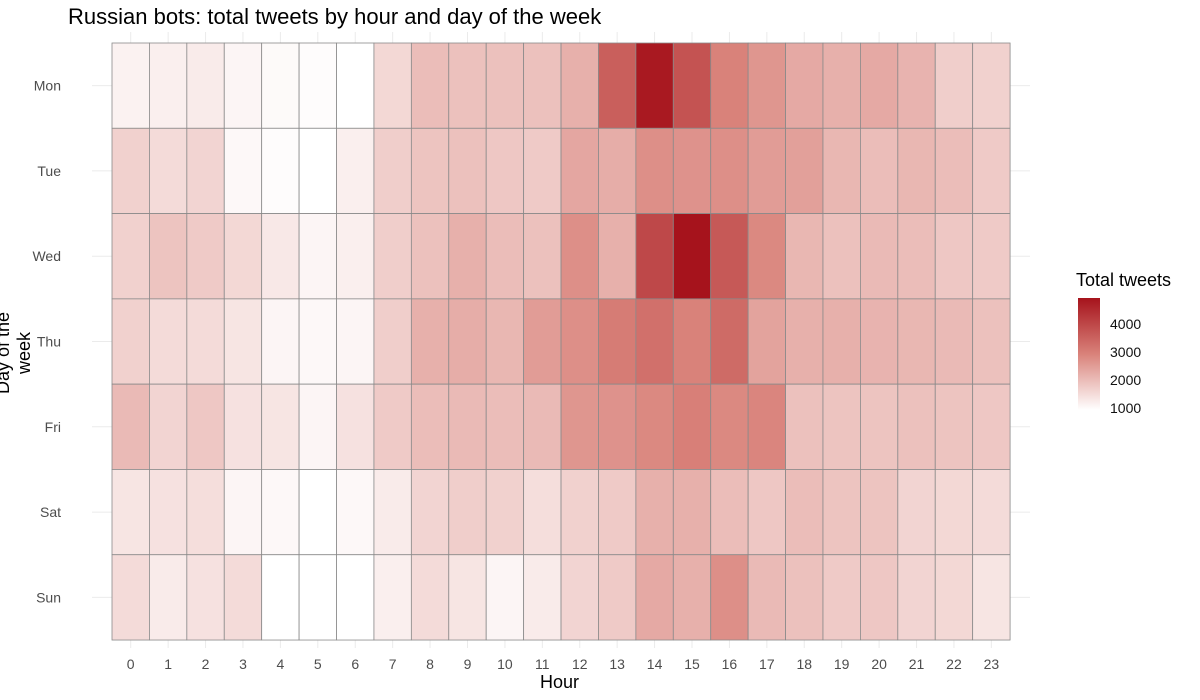 This screenshot has height=700, width=1200. What do you see at coordinates (53, 427) in the screenshot?
I see `y-tick-label-fri: Fri` at bounding box center [53, 427].